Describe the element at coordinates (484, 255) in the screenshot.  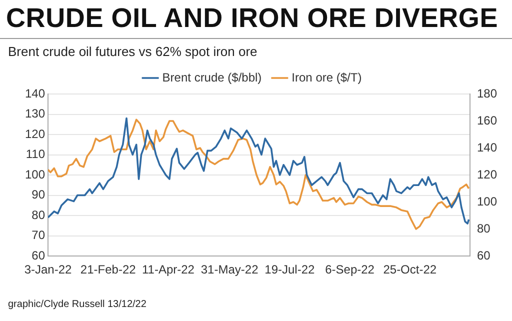
I see `y2-tick-label: 60` at that location.